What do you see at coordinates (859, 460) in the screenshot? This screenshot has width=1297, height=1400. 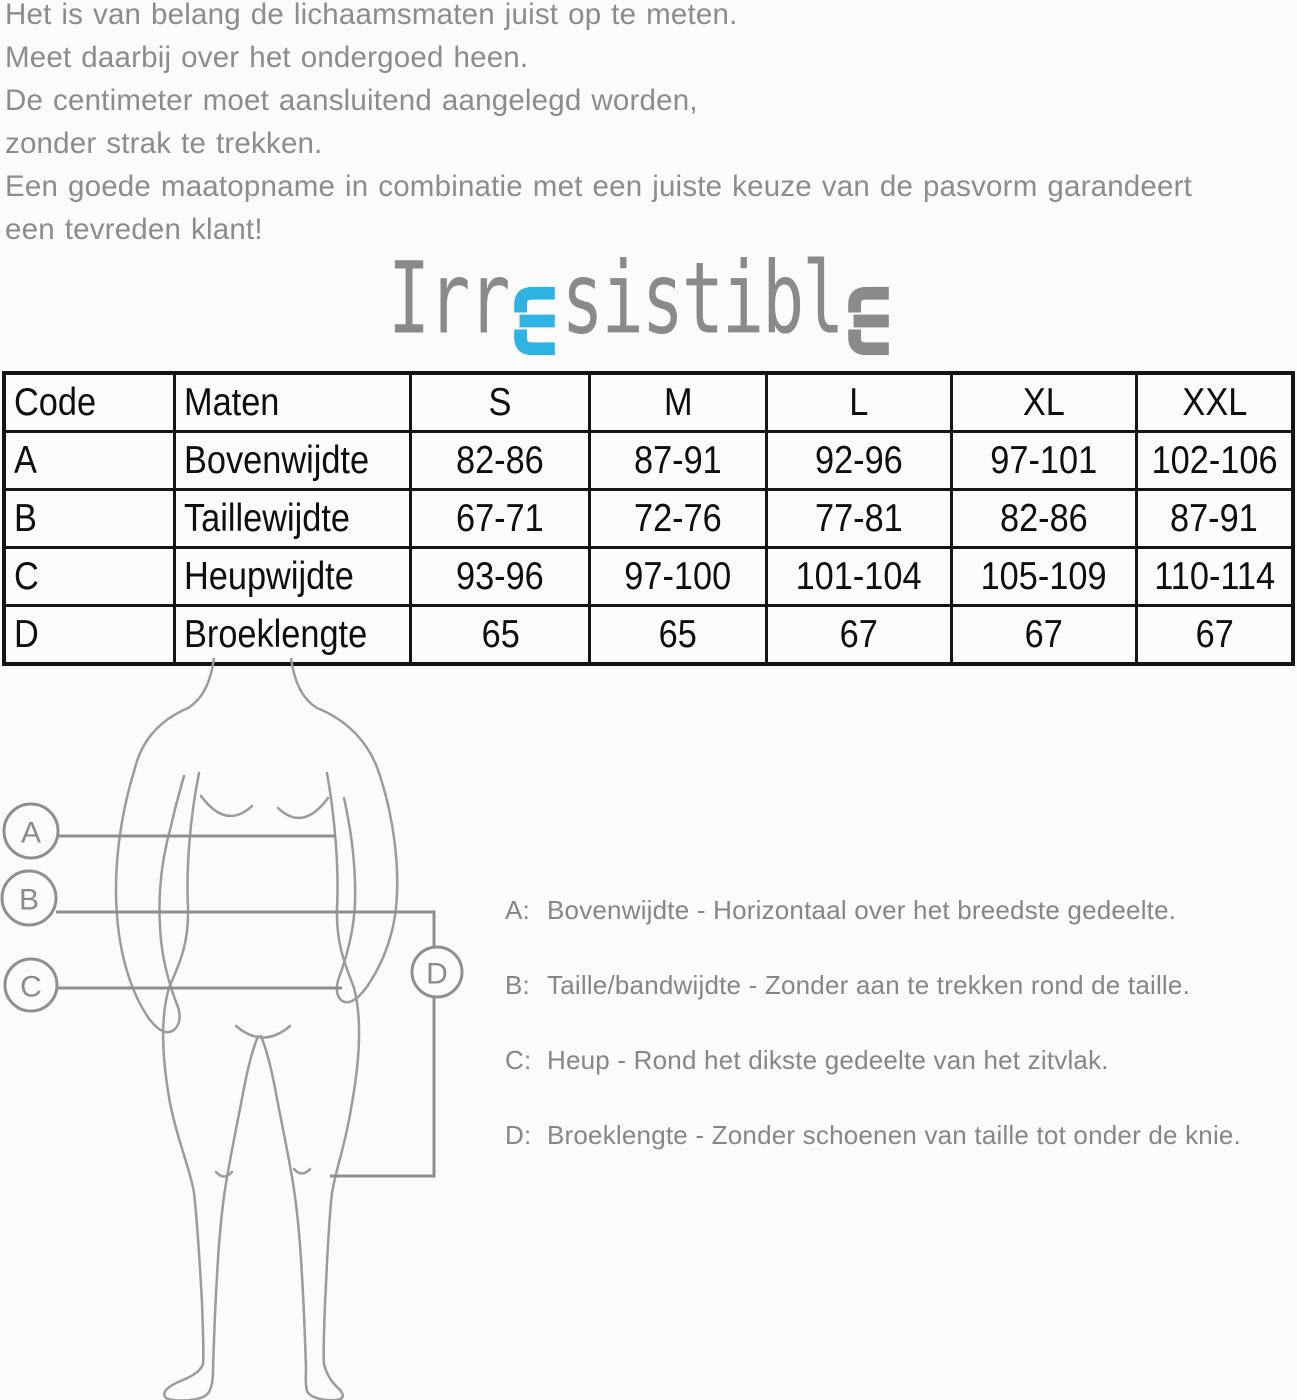 I see `cell-value: 92-96` at bounding box center [859, 460].